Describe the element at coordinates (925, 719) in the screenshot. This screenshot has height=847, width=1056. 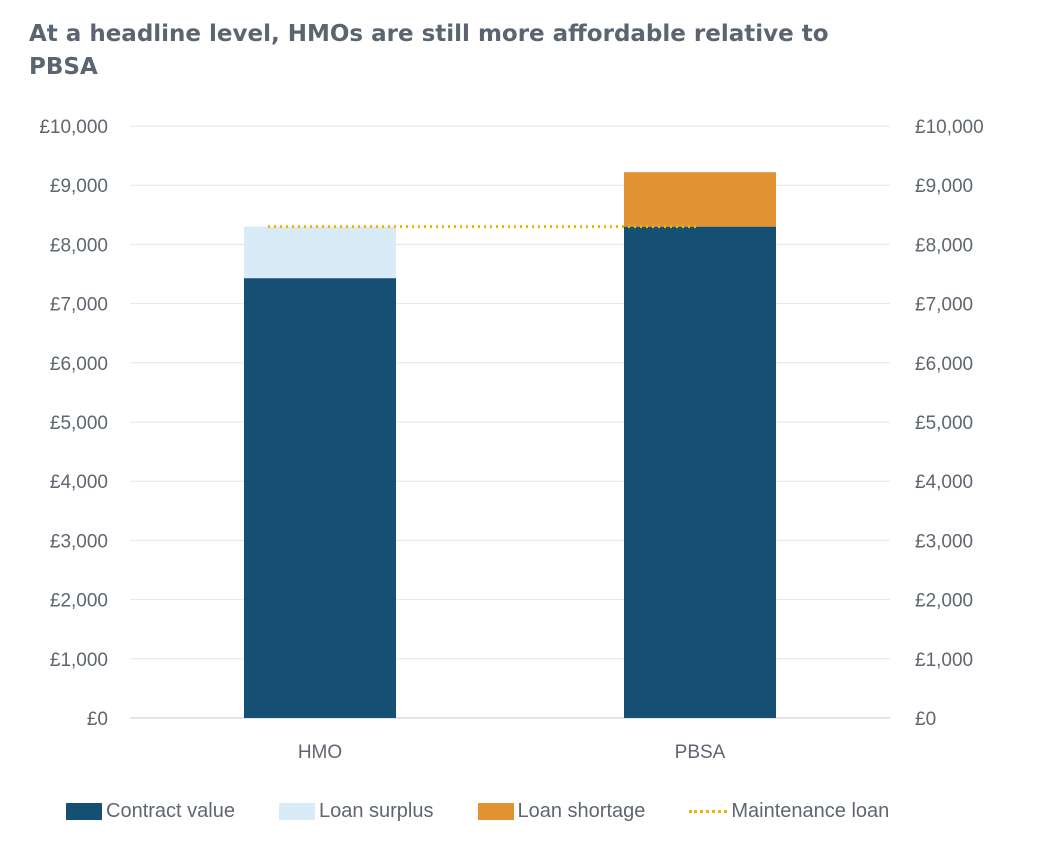
I see `y-tick-label-right: £0` at that location.